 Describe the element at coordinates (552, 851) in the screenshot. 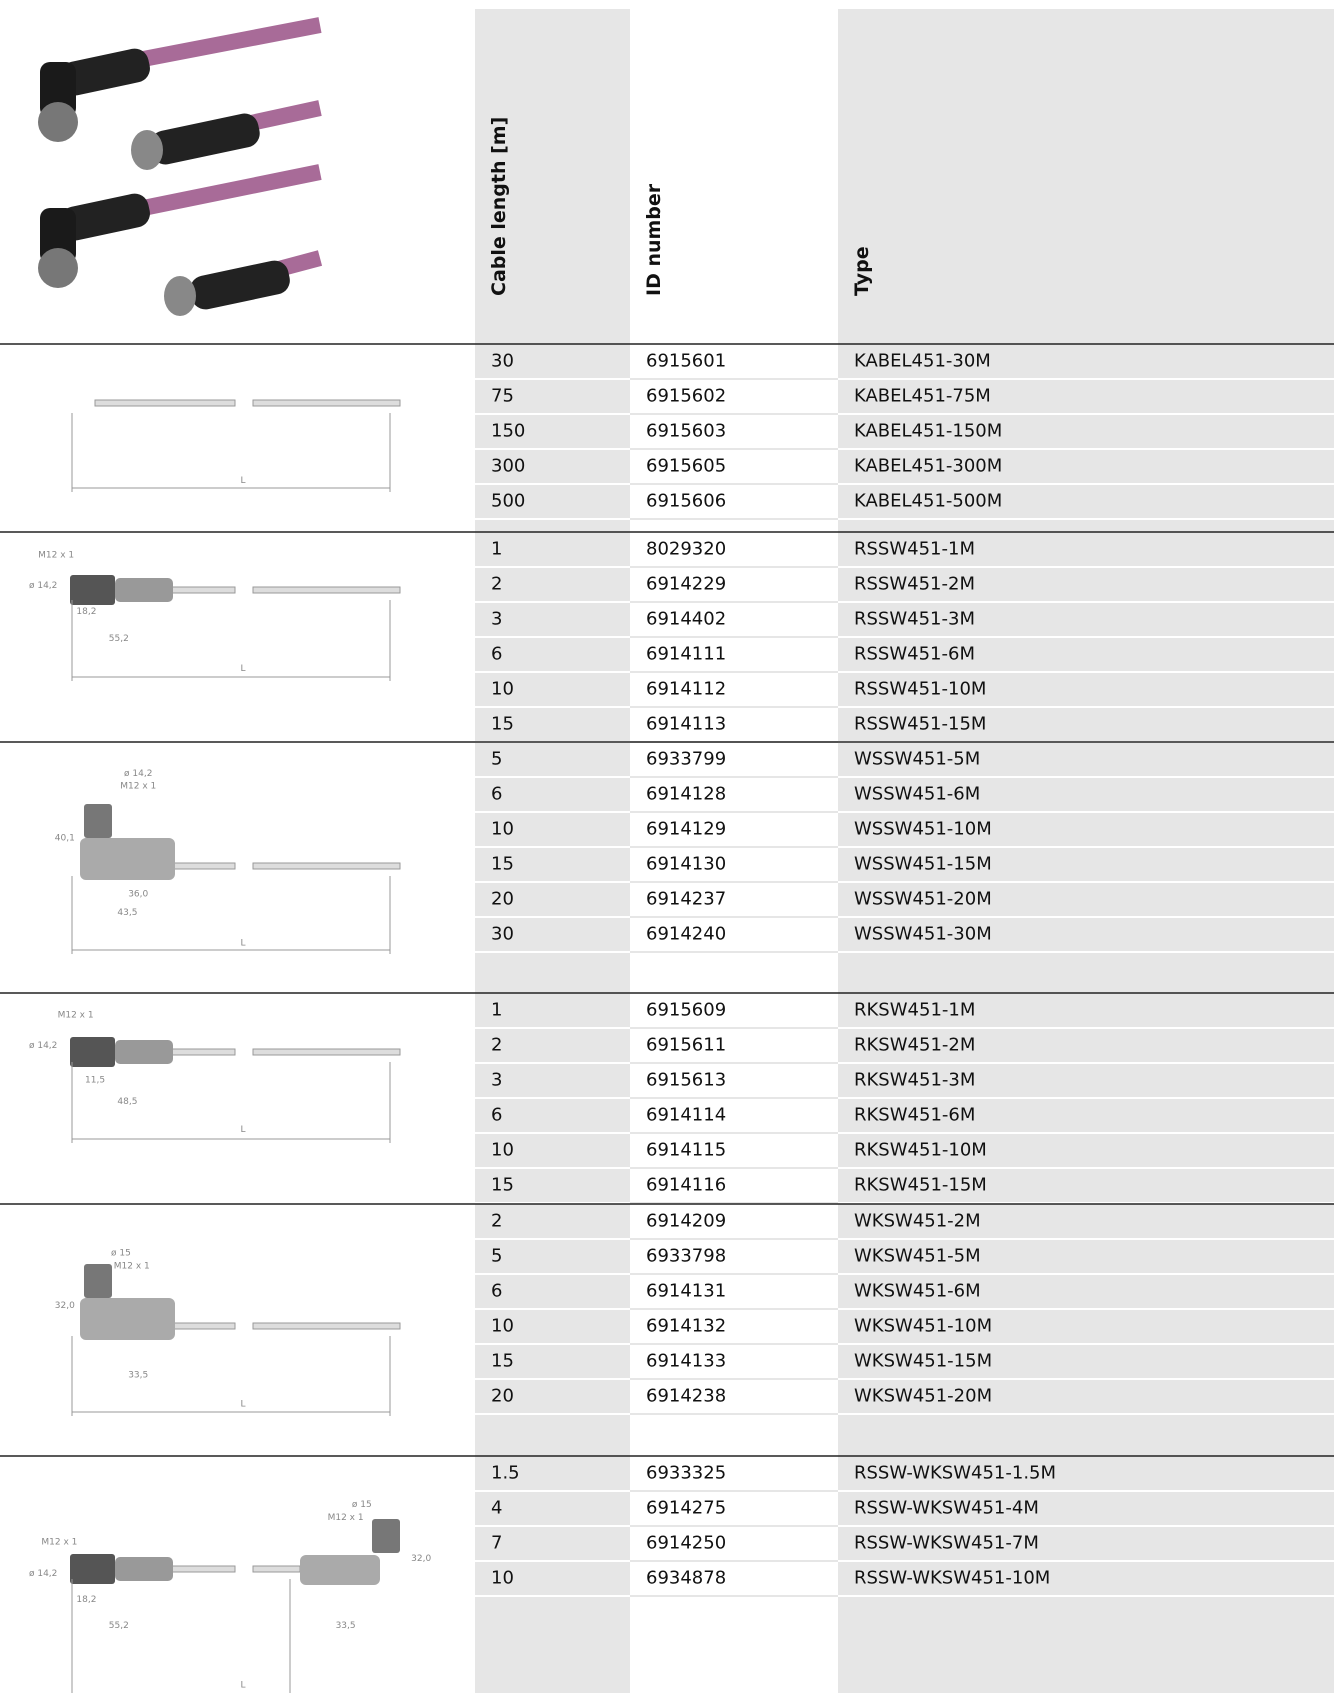

I see `column-bg` at that location.